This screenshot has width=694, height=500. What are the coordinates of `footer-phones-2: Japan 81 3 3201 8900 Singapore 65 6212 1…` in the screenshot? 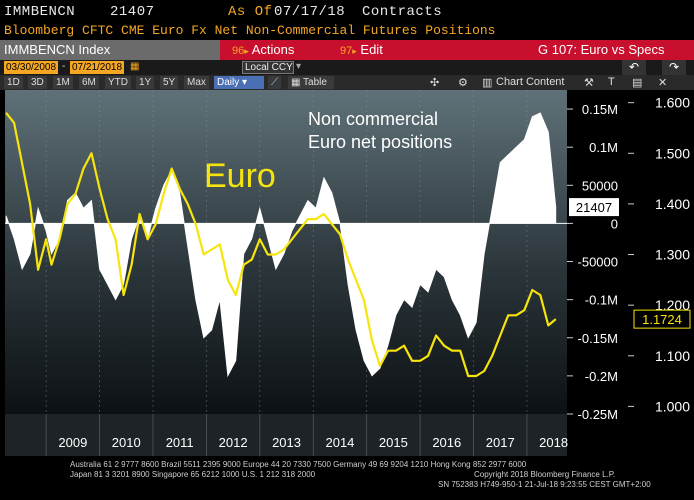 It's located at (193, 474).